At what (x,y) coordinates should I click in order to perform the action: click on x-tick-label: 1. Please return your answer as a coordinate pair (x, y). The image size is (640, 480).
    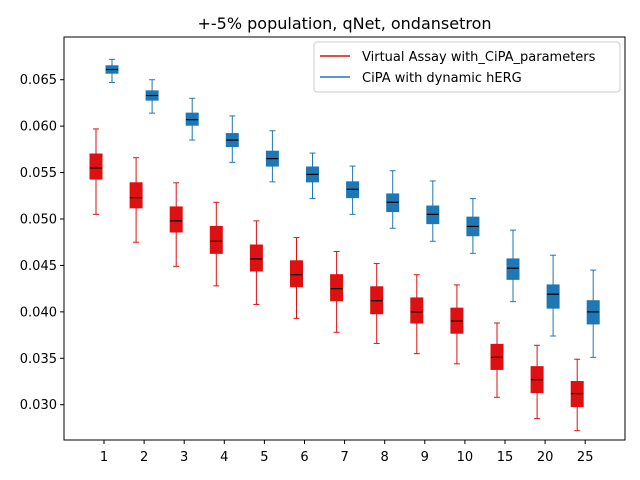
    Looking at the image, I should click on (104, 457).